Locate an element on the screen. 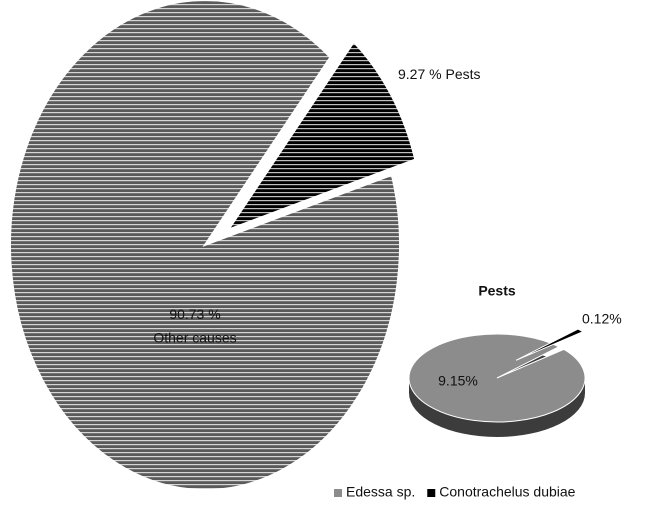  value-label: 9.27 % is located at coordinates (420, 74).